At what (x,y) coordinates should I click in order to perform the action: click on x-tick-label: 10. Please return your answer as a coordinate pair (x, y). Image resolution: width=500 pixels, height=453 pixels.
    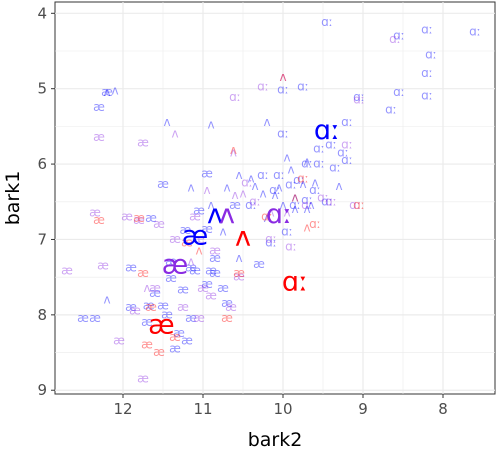
    Looking at the image, I should click on (282, 409).